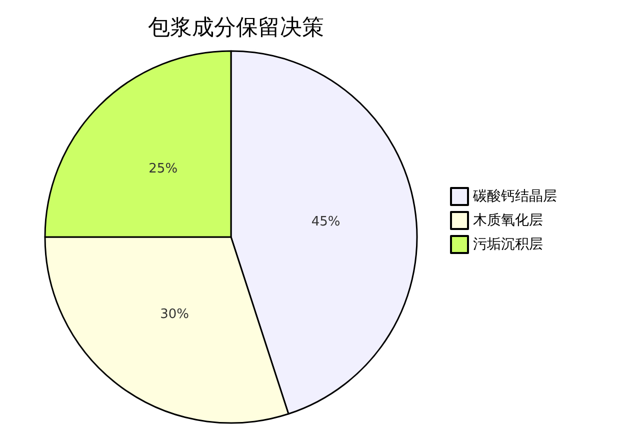 The height and width of the screenshot is (441, 628). Describe the element at coordinates (325, 222) in the screenshot. I see `data-label: 45%` at that location.